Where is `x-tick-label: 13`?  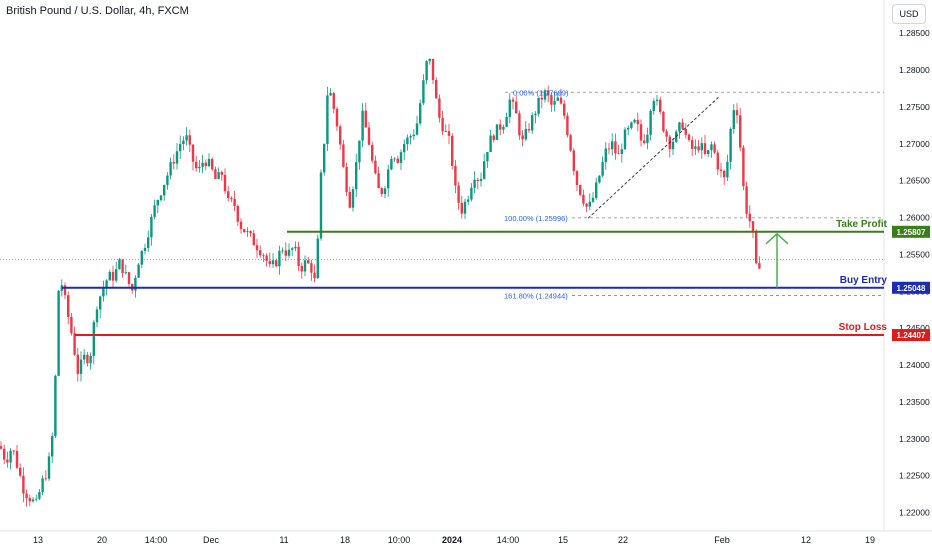
x-tick-label: 13 is located at coordinates (38, 540).